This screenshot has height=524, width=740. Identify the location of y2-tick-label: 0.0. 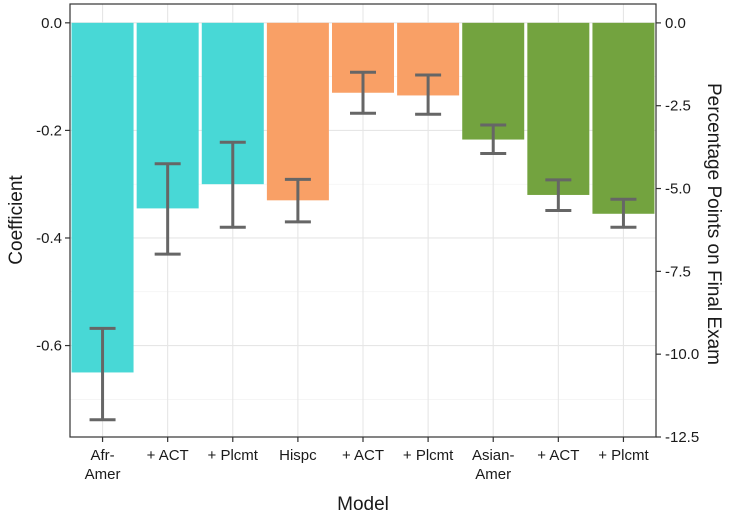
(675, 23).